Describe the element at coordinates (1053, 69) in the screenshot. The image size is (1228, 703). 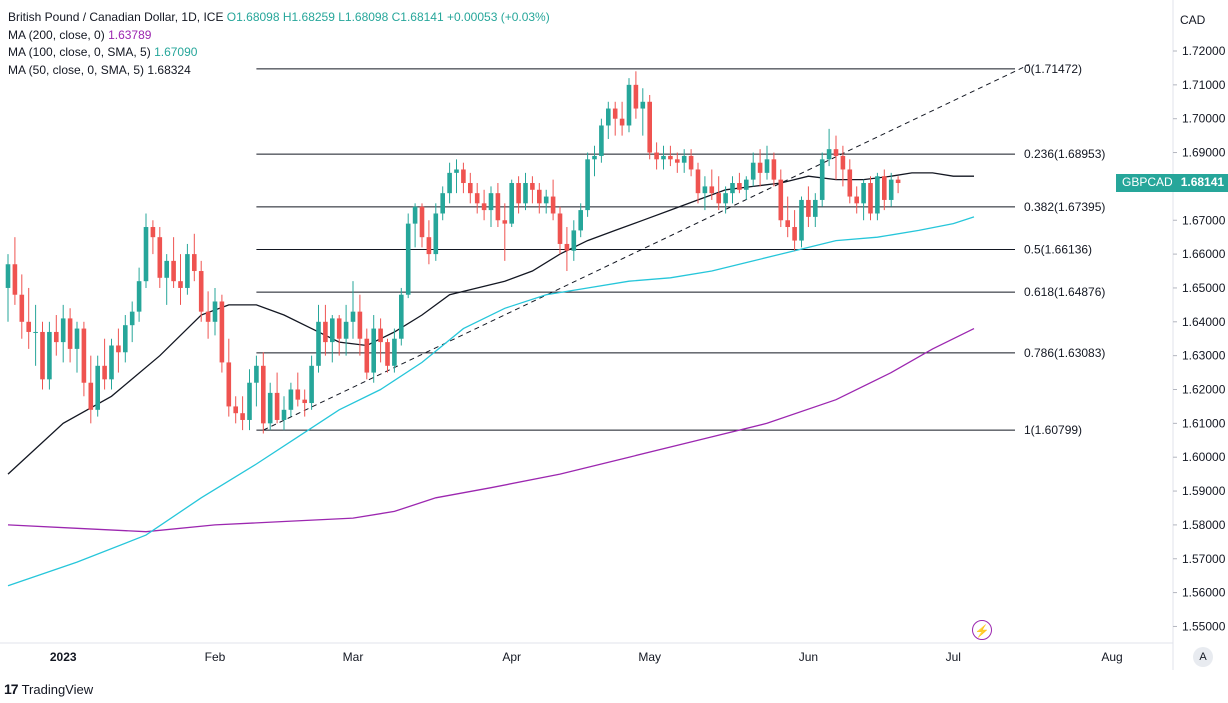
I see `fib-level-label: 0(1.71472)` at that location.